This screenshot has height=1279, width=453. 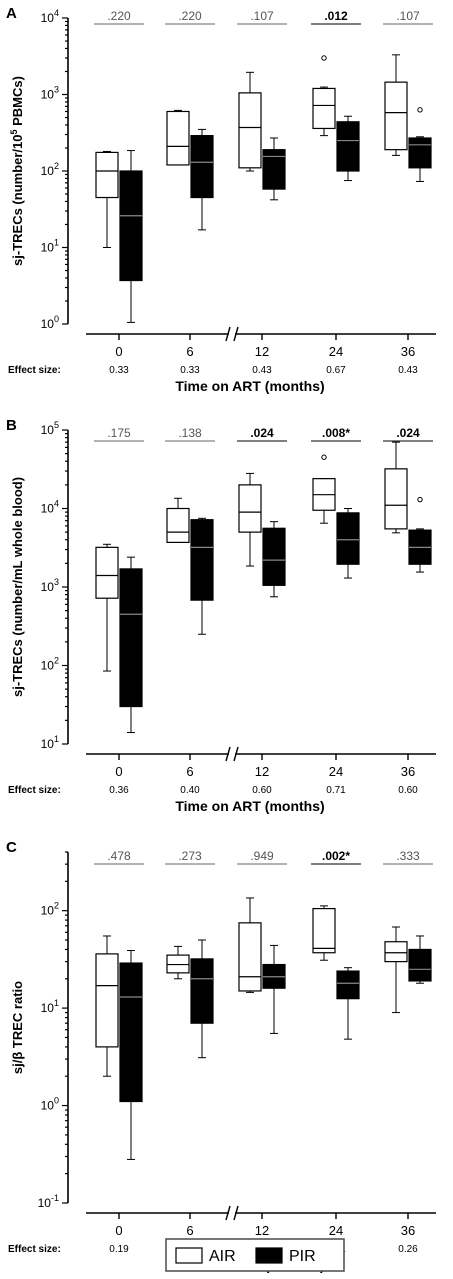 I want to click on p-value-label: .273, so click(x=190, y=856).